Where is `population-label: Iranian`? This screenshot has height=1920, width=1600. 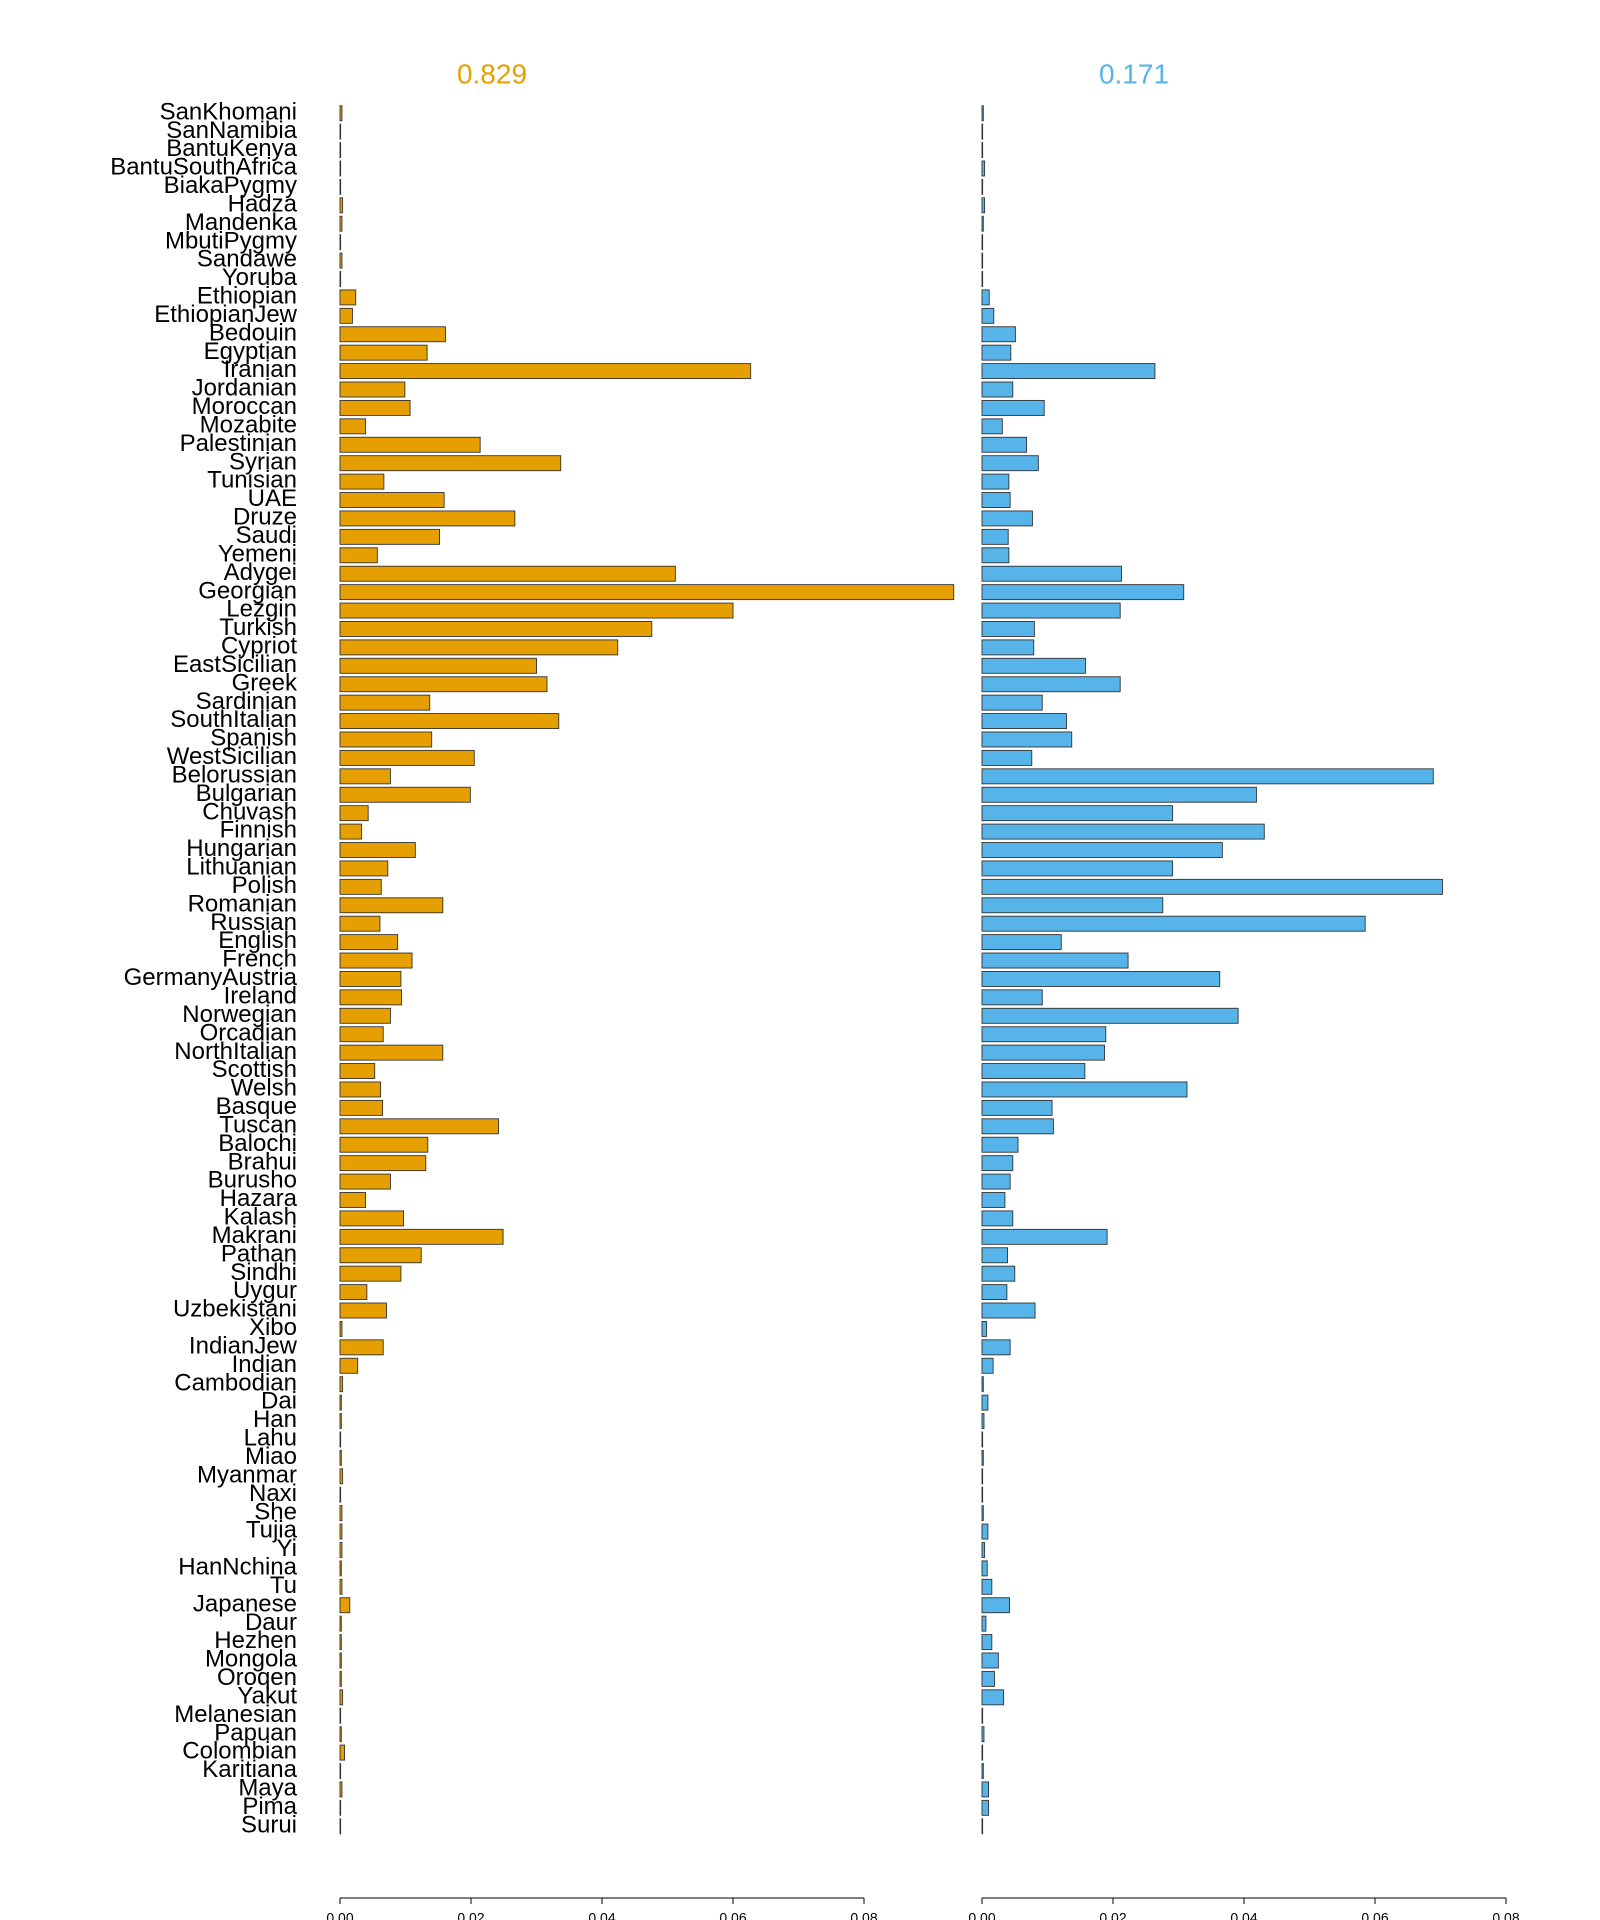
population-label: Iranian is located at coordinates (260, 369).